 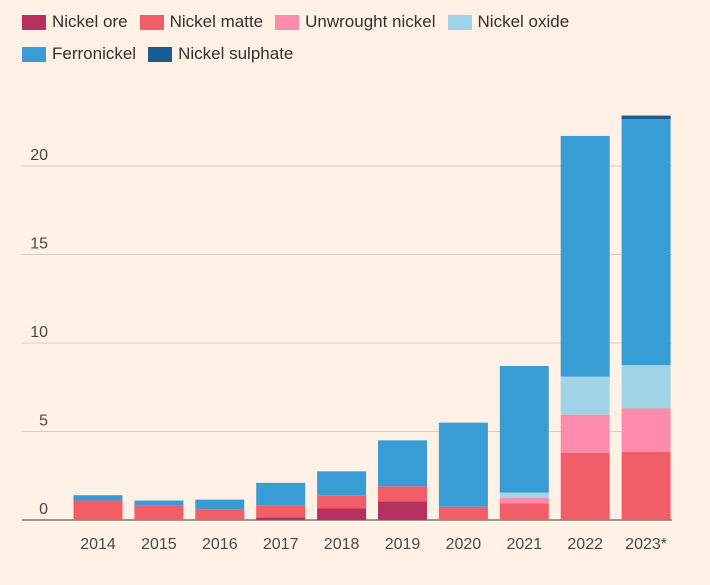 What do you see at coordinates (646, 485) in the screenshot?
I see `bar-nickel-matte-2023` at bounding box center [646, 485].